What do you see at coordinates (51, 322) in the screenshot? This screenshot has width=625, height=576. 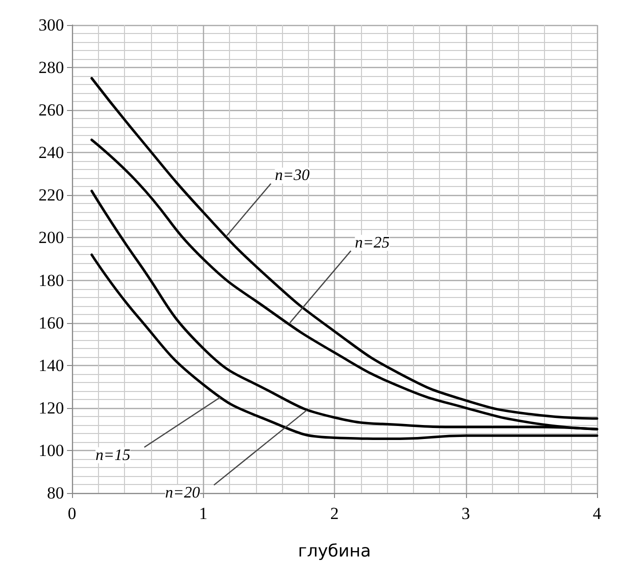 I see `y-tick-label: 160` at bounding box center [51, 322].